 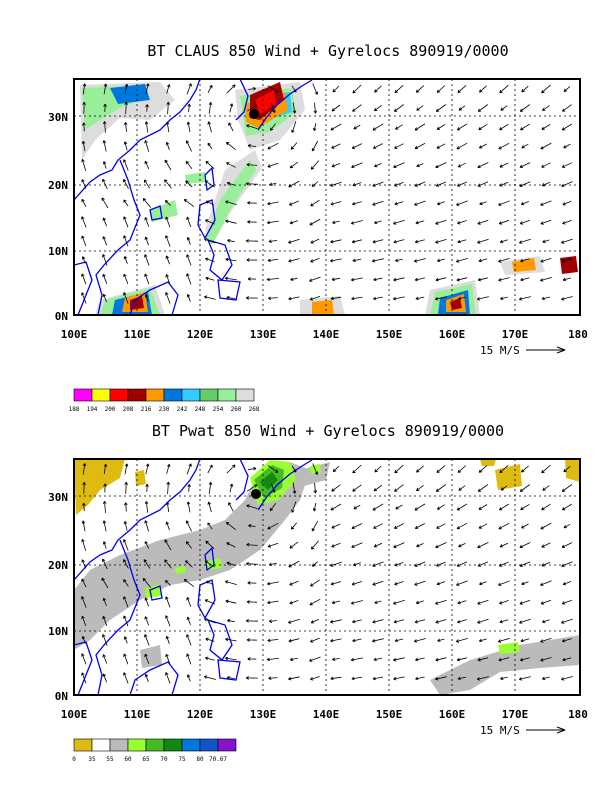 I want to click on coastline-asia, so click(x=137, y=140).